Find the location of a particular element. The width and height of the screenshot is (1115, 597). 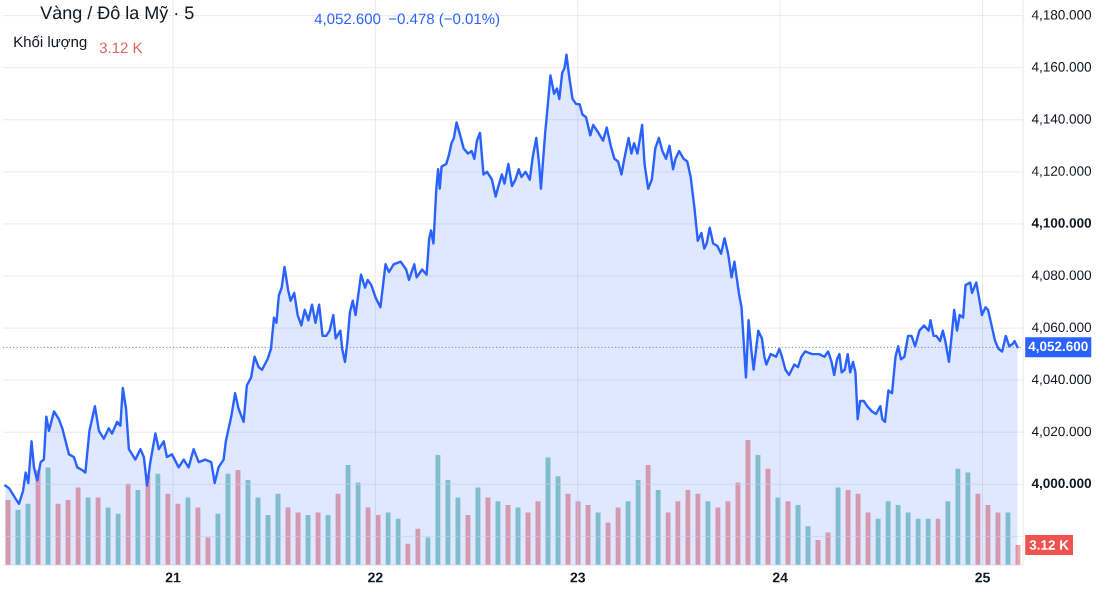

x-tick-label: 25 is located at coordinates (982, 577).